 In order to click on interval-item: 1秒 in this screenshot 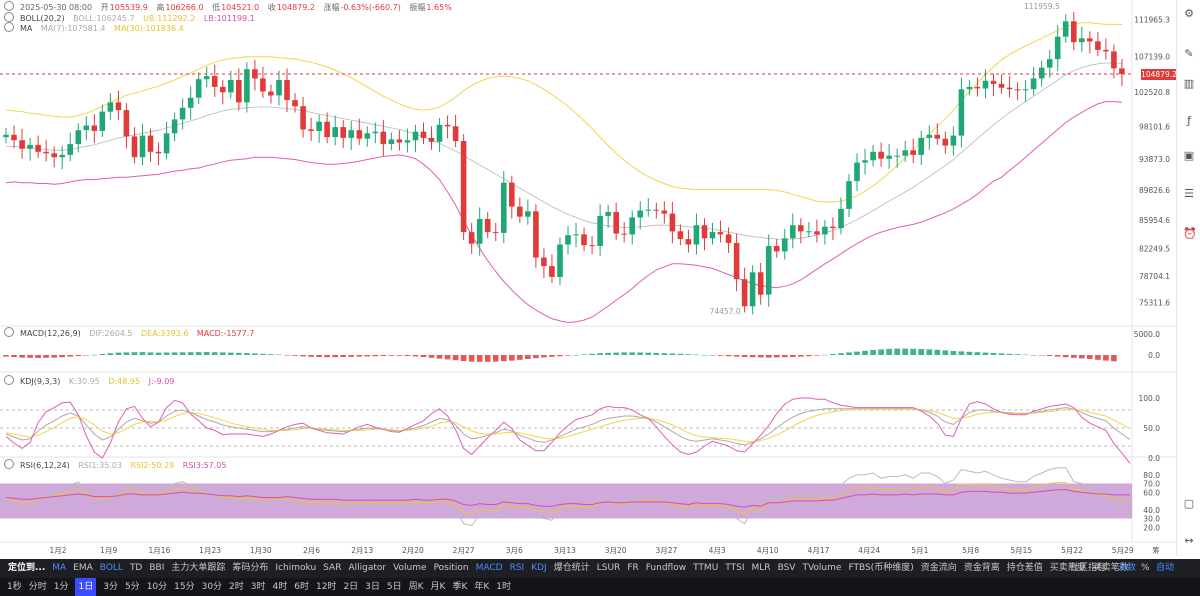, I will do `click(14, 587)`.